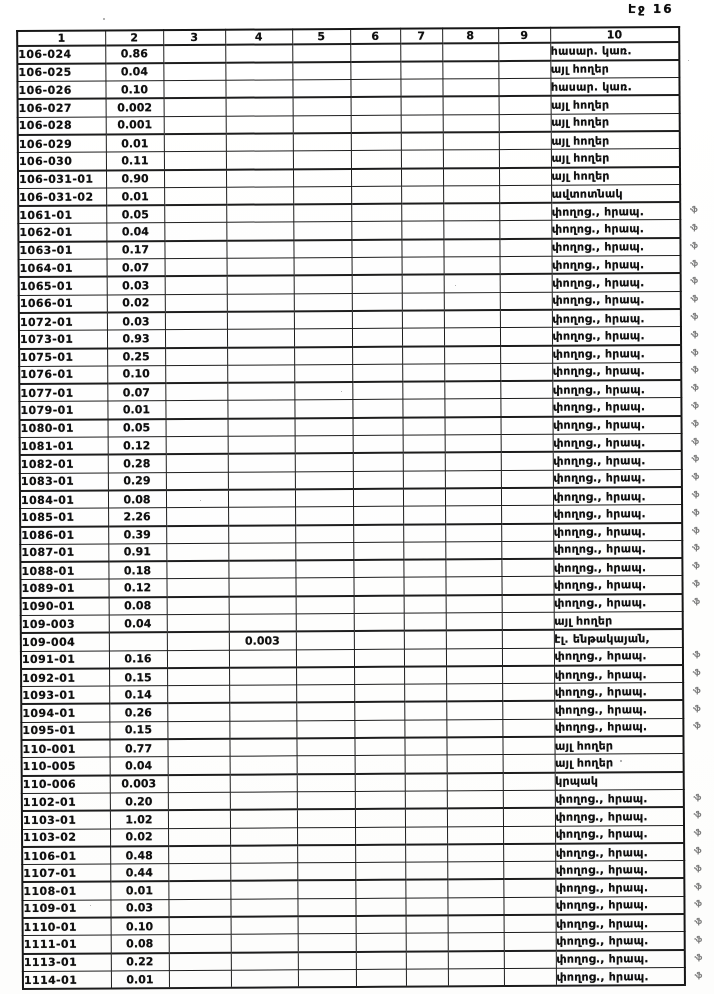  What do you see at coordinates (134, 143) in the screenshot?
I see `cell-area-value: 0.01` at bounding box center [134, 143].